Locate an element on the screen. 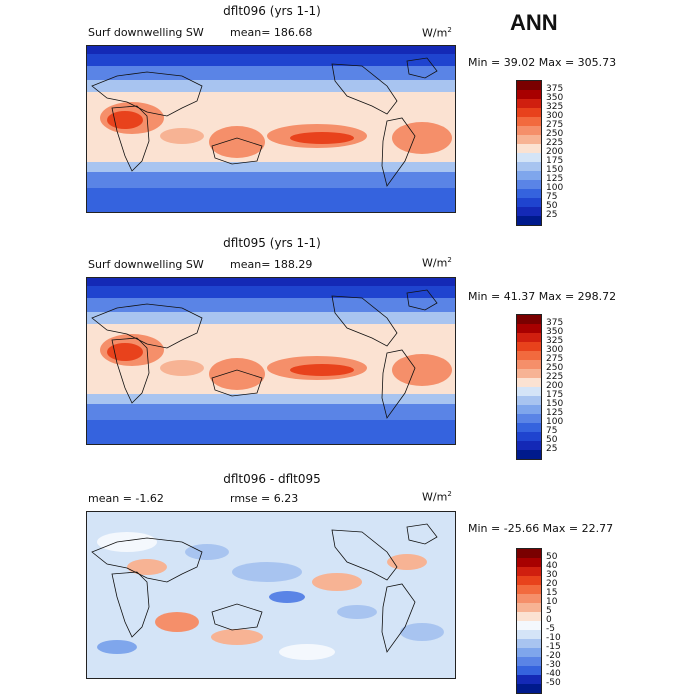  colorbar-tick-label: 20 is located at coordinates (552, 584).